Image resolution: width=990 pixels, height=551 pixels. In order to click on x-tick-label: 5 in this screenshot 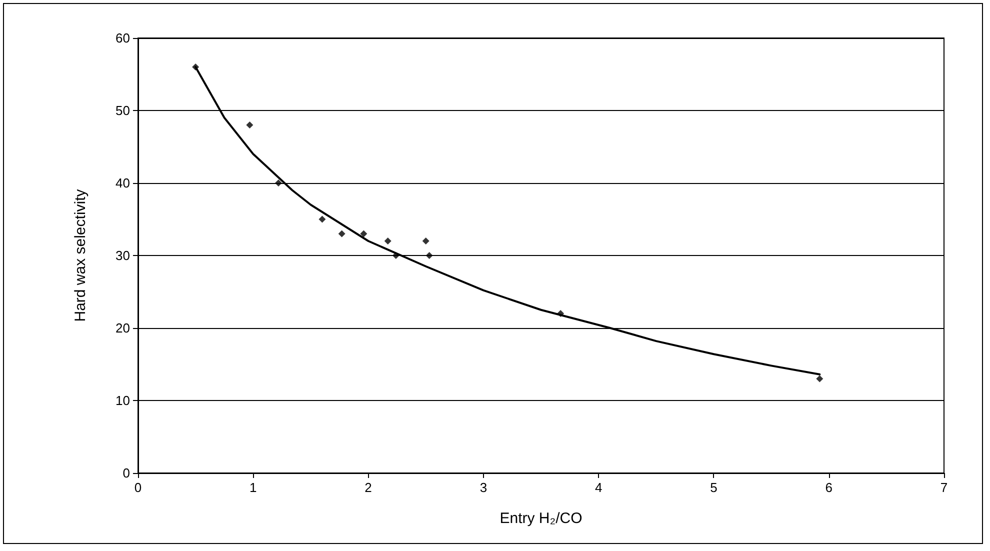, I will do `click(714, 487)`.